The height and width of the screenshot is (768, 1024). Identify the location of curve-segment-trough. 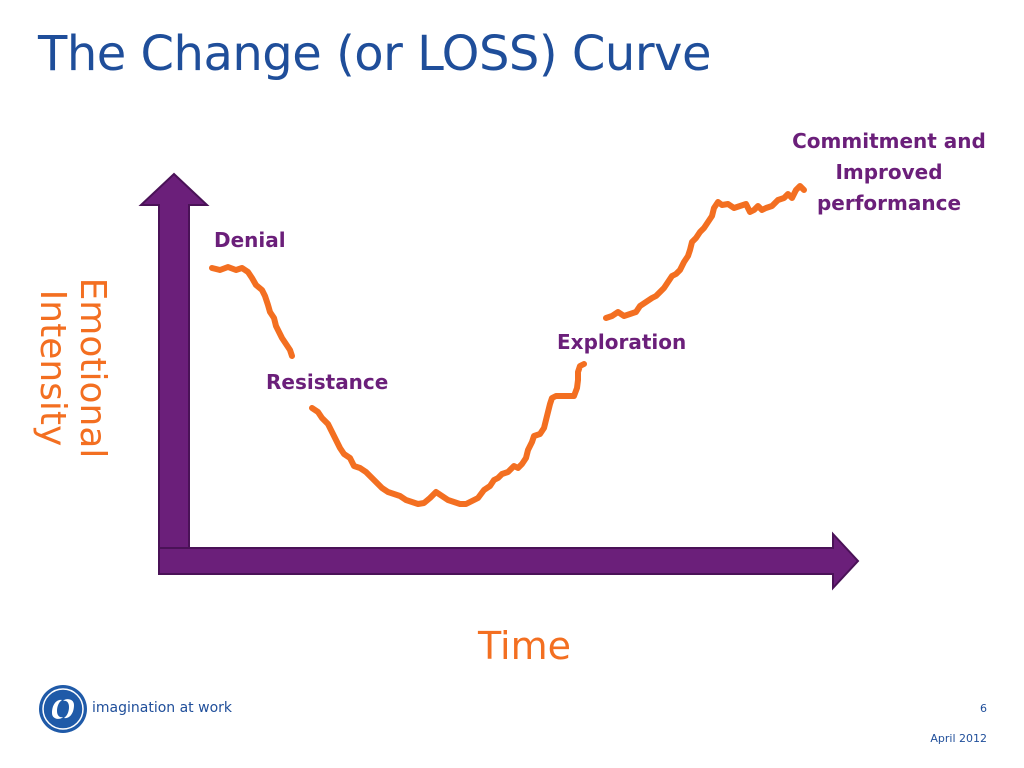
(448, 434).